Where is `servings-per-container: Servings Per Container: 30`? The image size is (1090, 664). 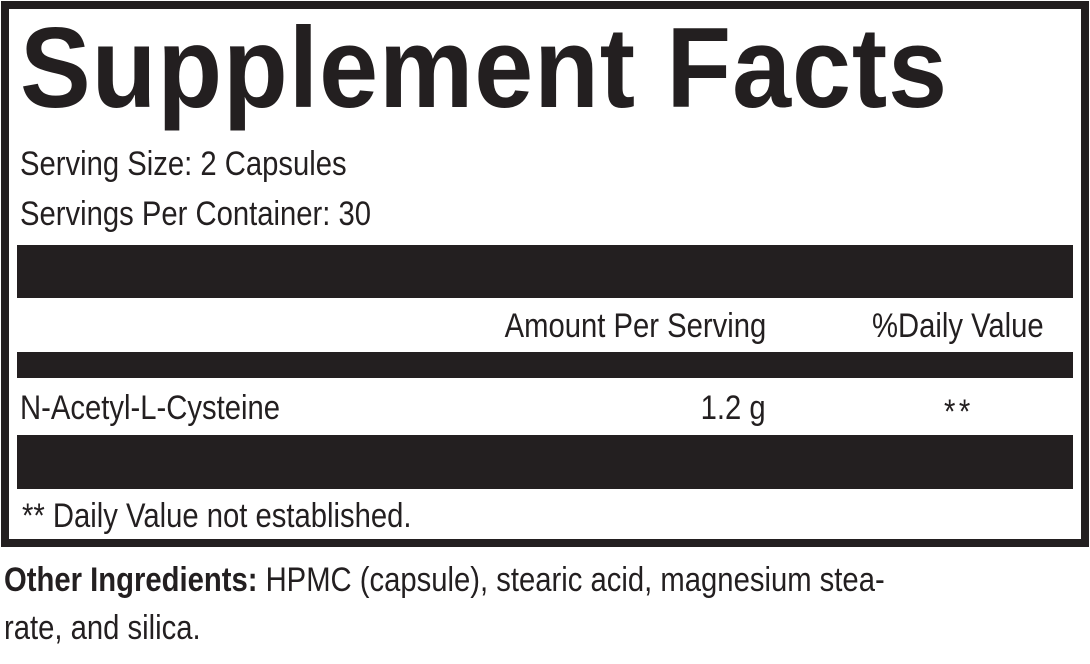 servings-per-container: Servings Per Container: 30 is located at coordinates (224, 214).